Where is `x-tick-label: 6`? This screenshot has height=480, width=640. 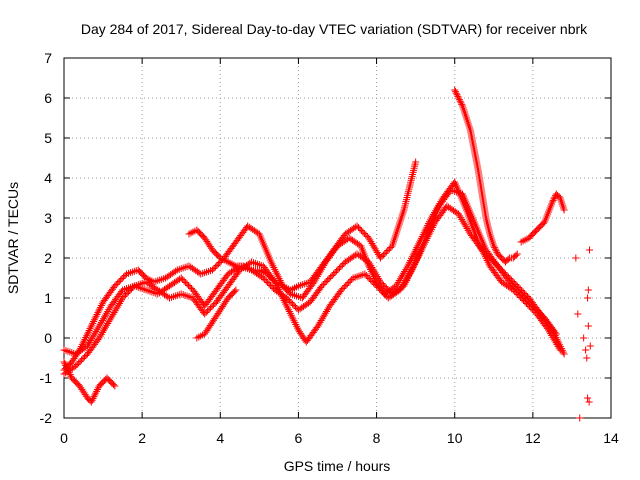 x-tick-label: 6 is located at coordinates (299, 438).